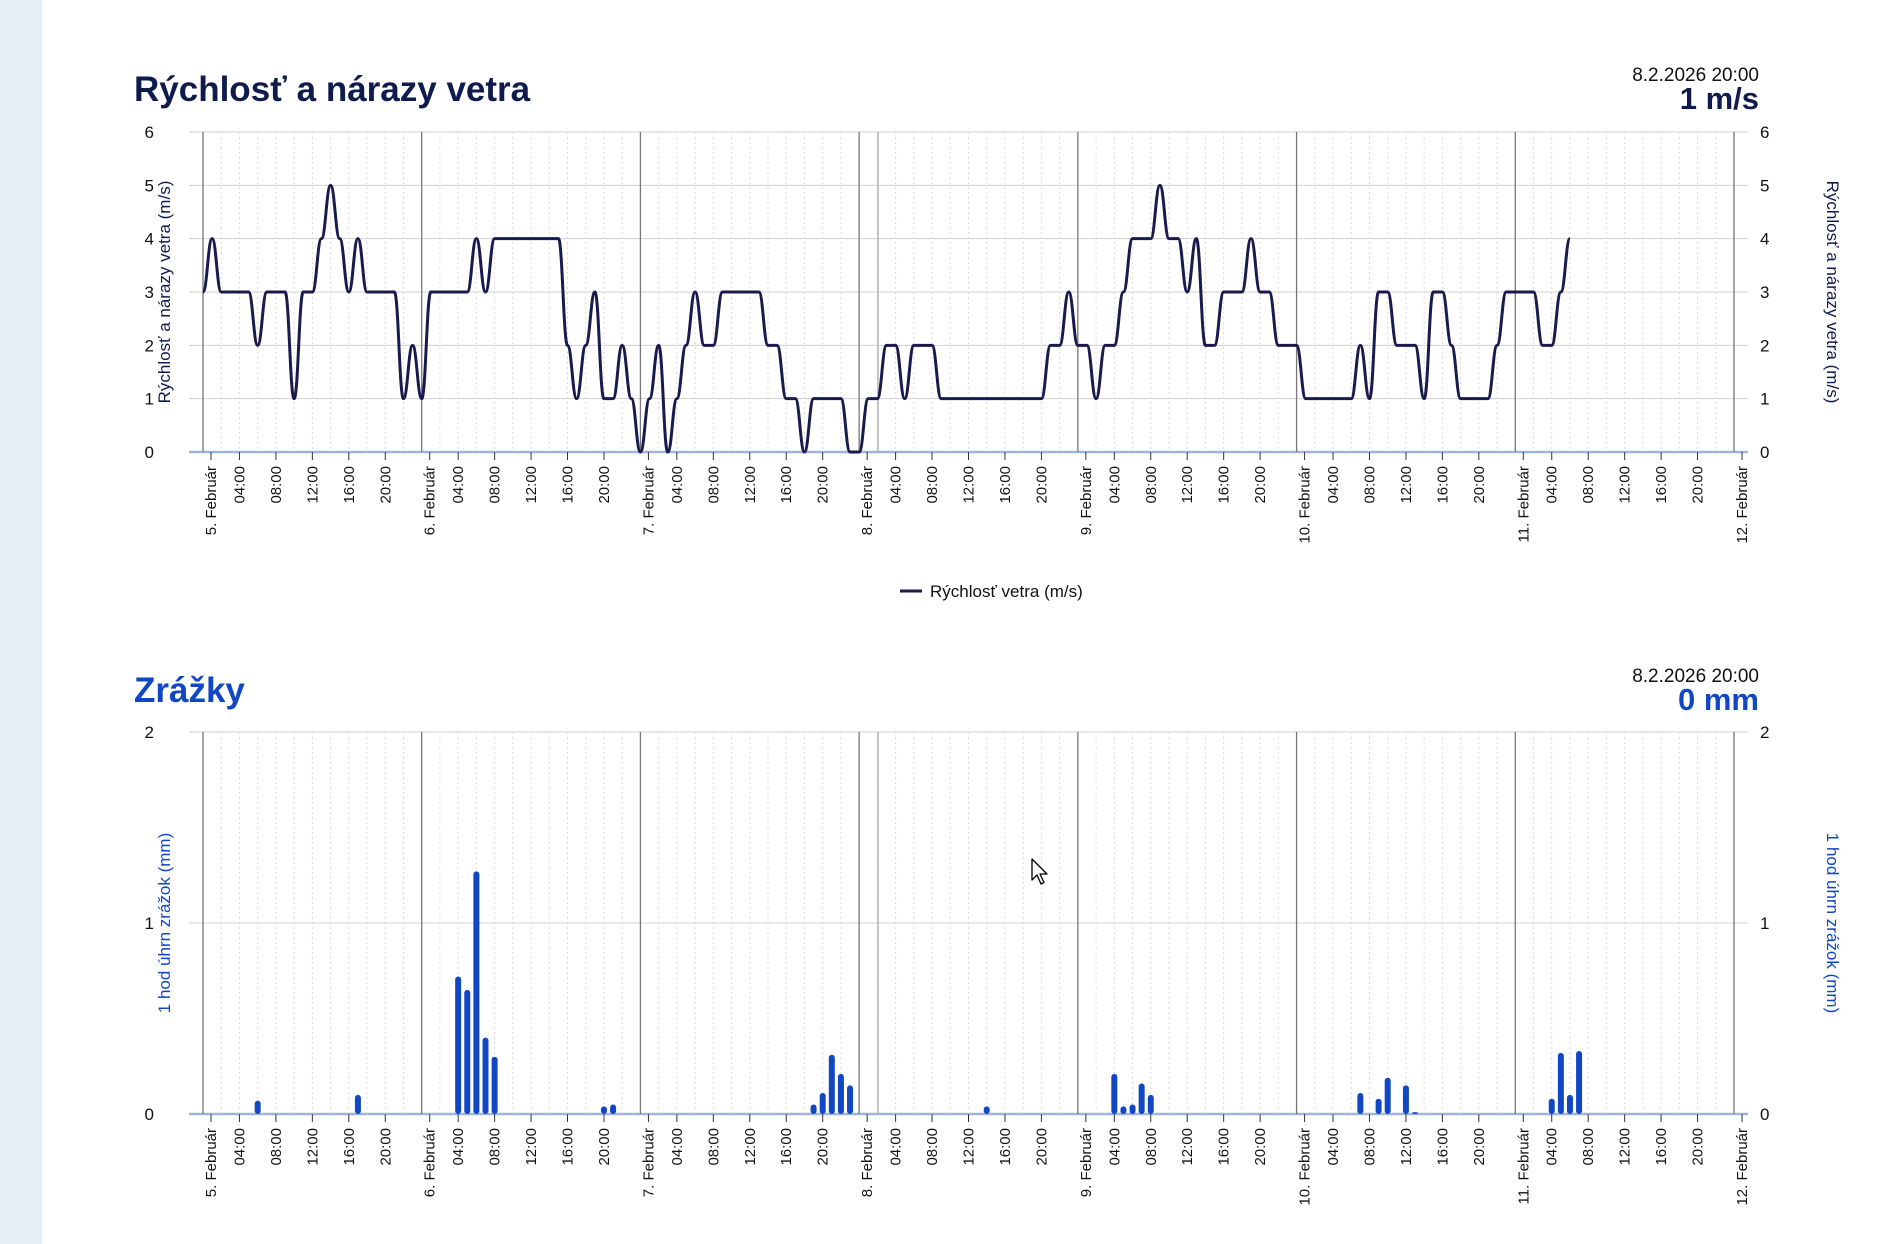 The width and height of the screenshot is (1878, 1244). Describe the element at coordinates (1764, 239) in the screenshot. I see `y-tick-label-right: 4` at that location.